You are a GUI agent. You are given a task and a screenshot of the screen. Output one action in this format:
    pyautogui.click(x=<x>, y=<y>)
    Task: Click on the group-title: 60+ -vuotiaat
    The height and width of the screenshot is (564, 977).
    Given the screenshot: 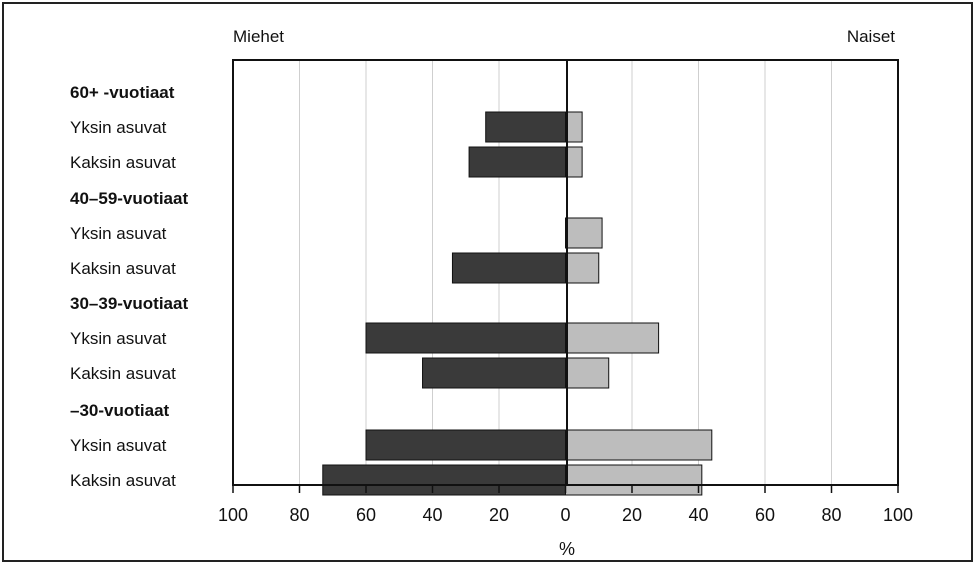 What is the action you would take?
    pyautogui.click(x=122, y=92)
    